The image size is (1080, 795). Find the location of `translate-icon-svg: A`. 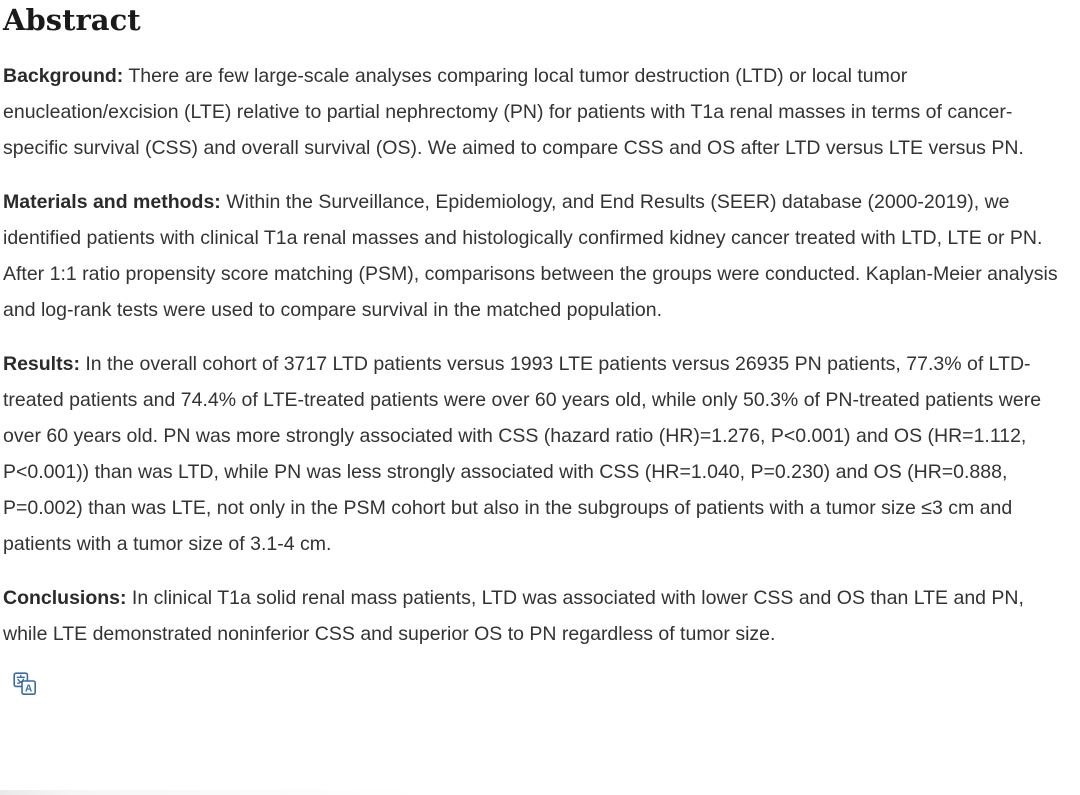

translate-icon-svg: A is located at coordinates (24, 683).